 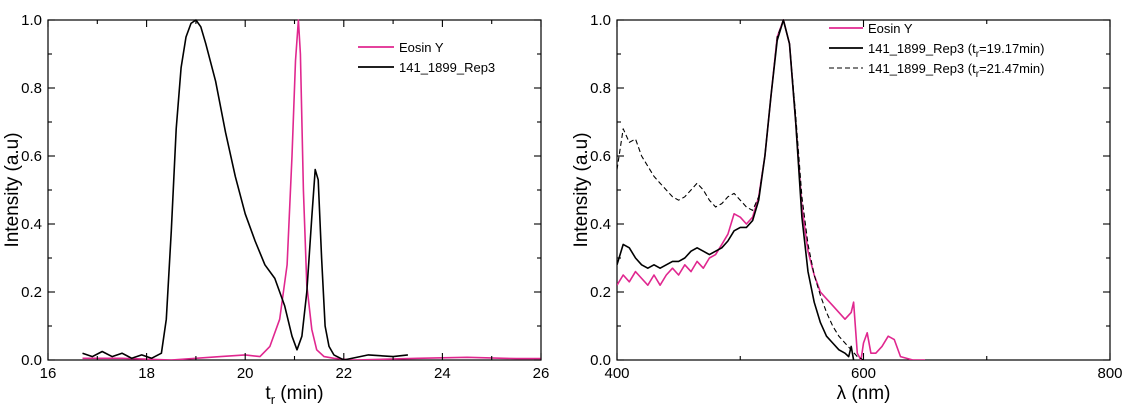 I want to click on x-tick-label: 800, so click(x=1109, y=373).